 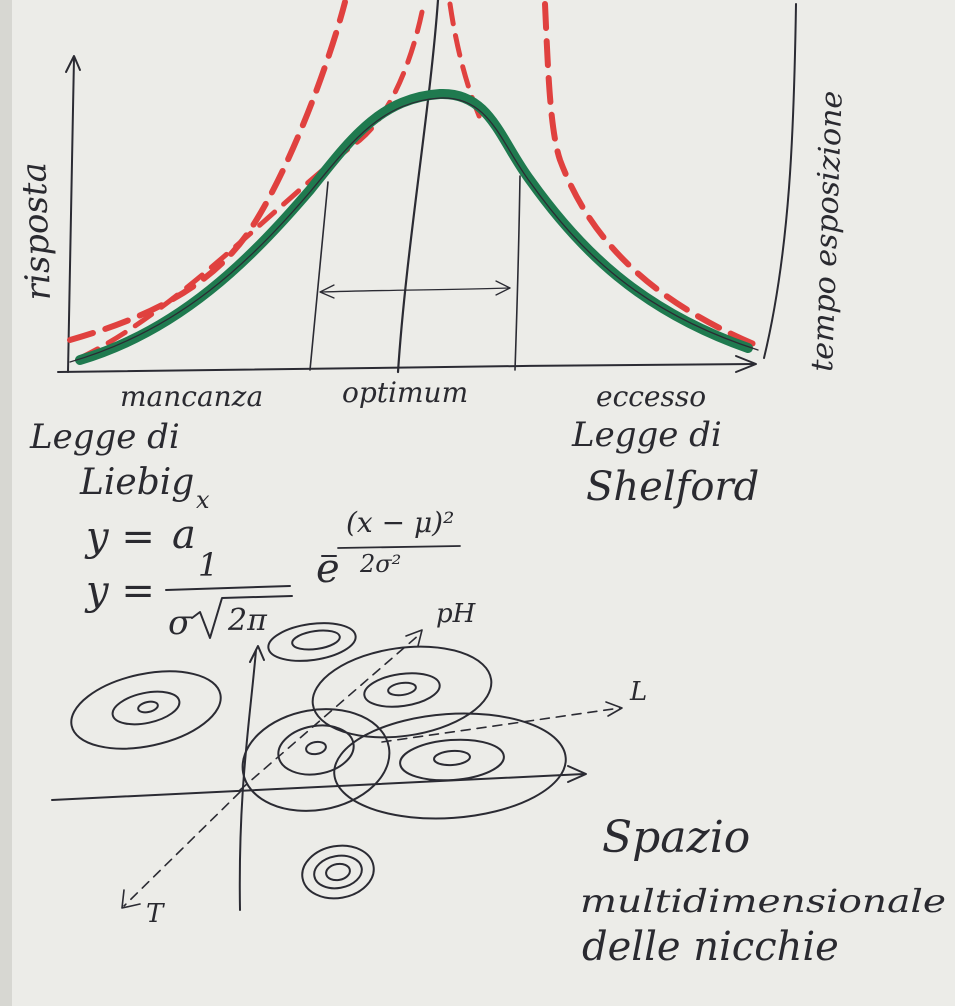 What do you see at coordinates (405, 392) in the screenshot?
I see `x-label-optimum: optimum` at bounding box center [405, 392].